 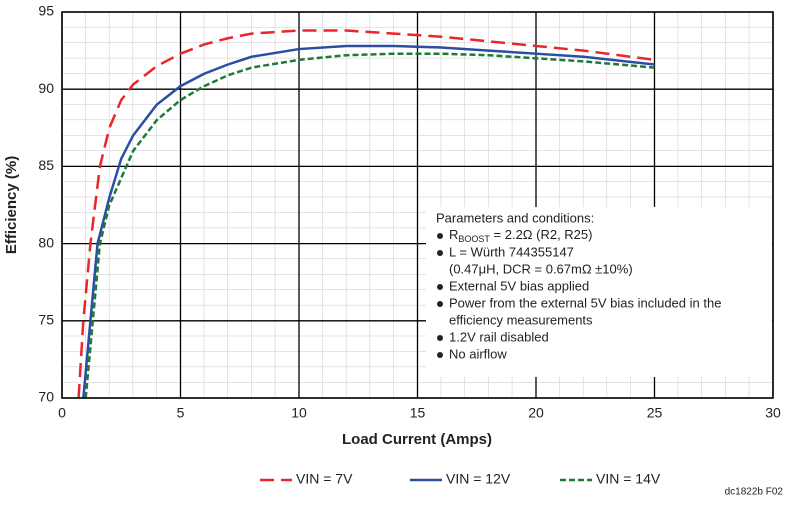 I want to click on annotation-box, so click(x=599, y=292).